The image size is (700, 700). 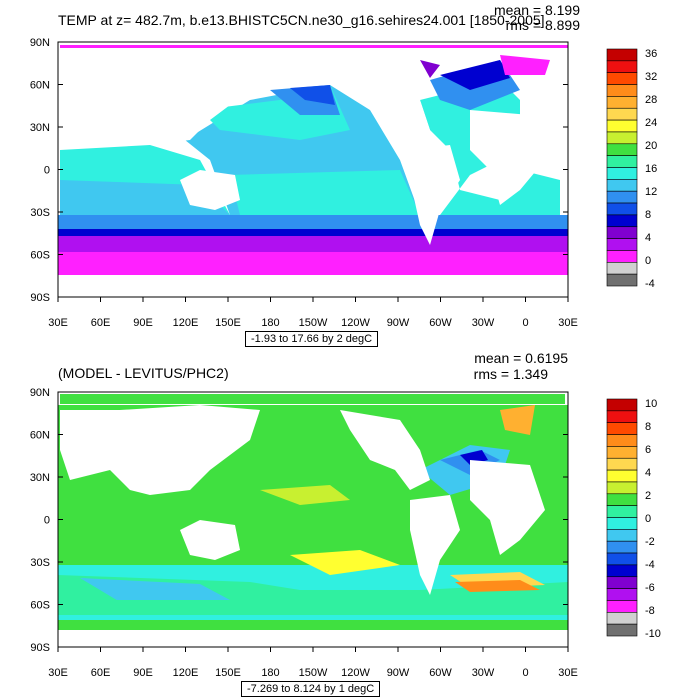 I want to click on top-lon-label: 150E, so click(x=228, y=323).